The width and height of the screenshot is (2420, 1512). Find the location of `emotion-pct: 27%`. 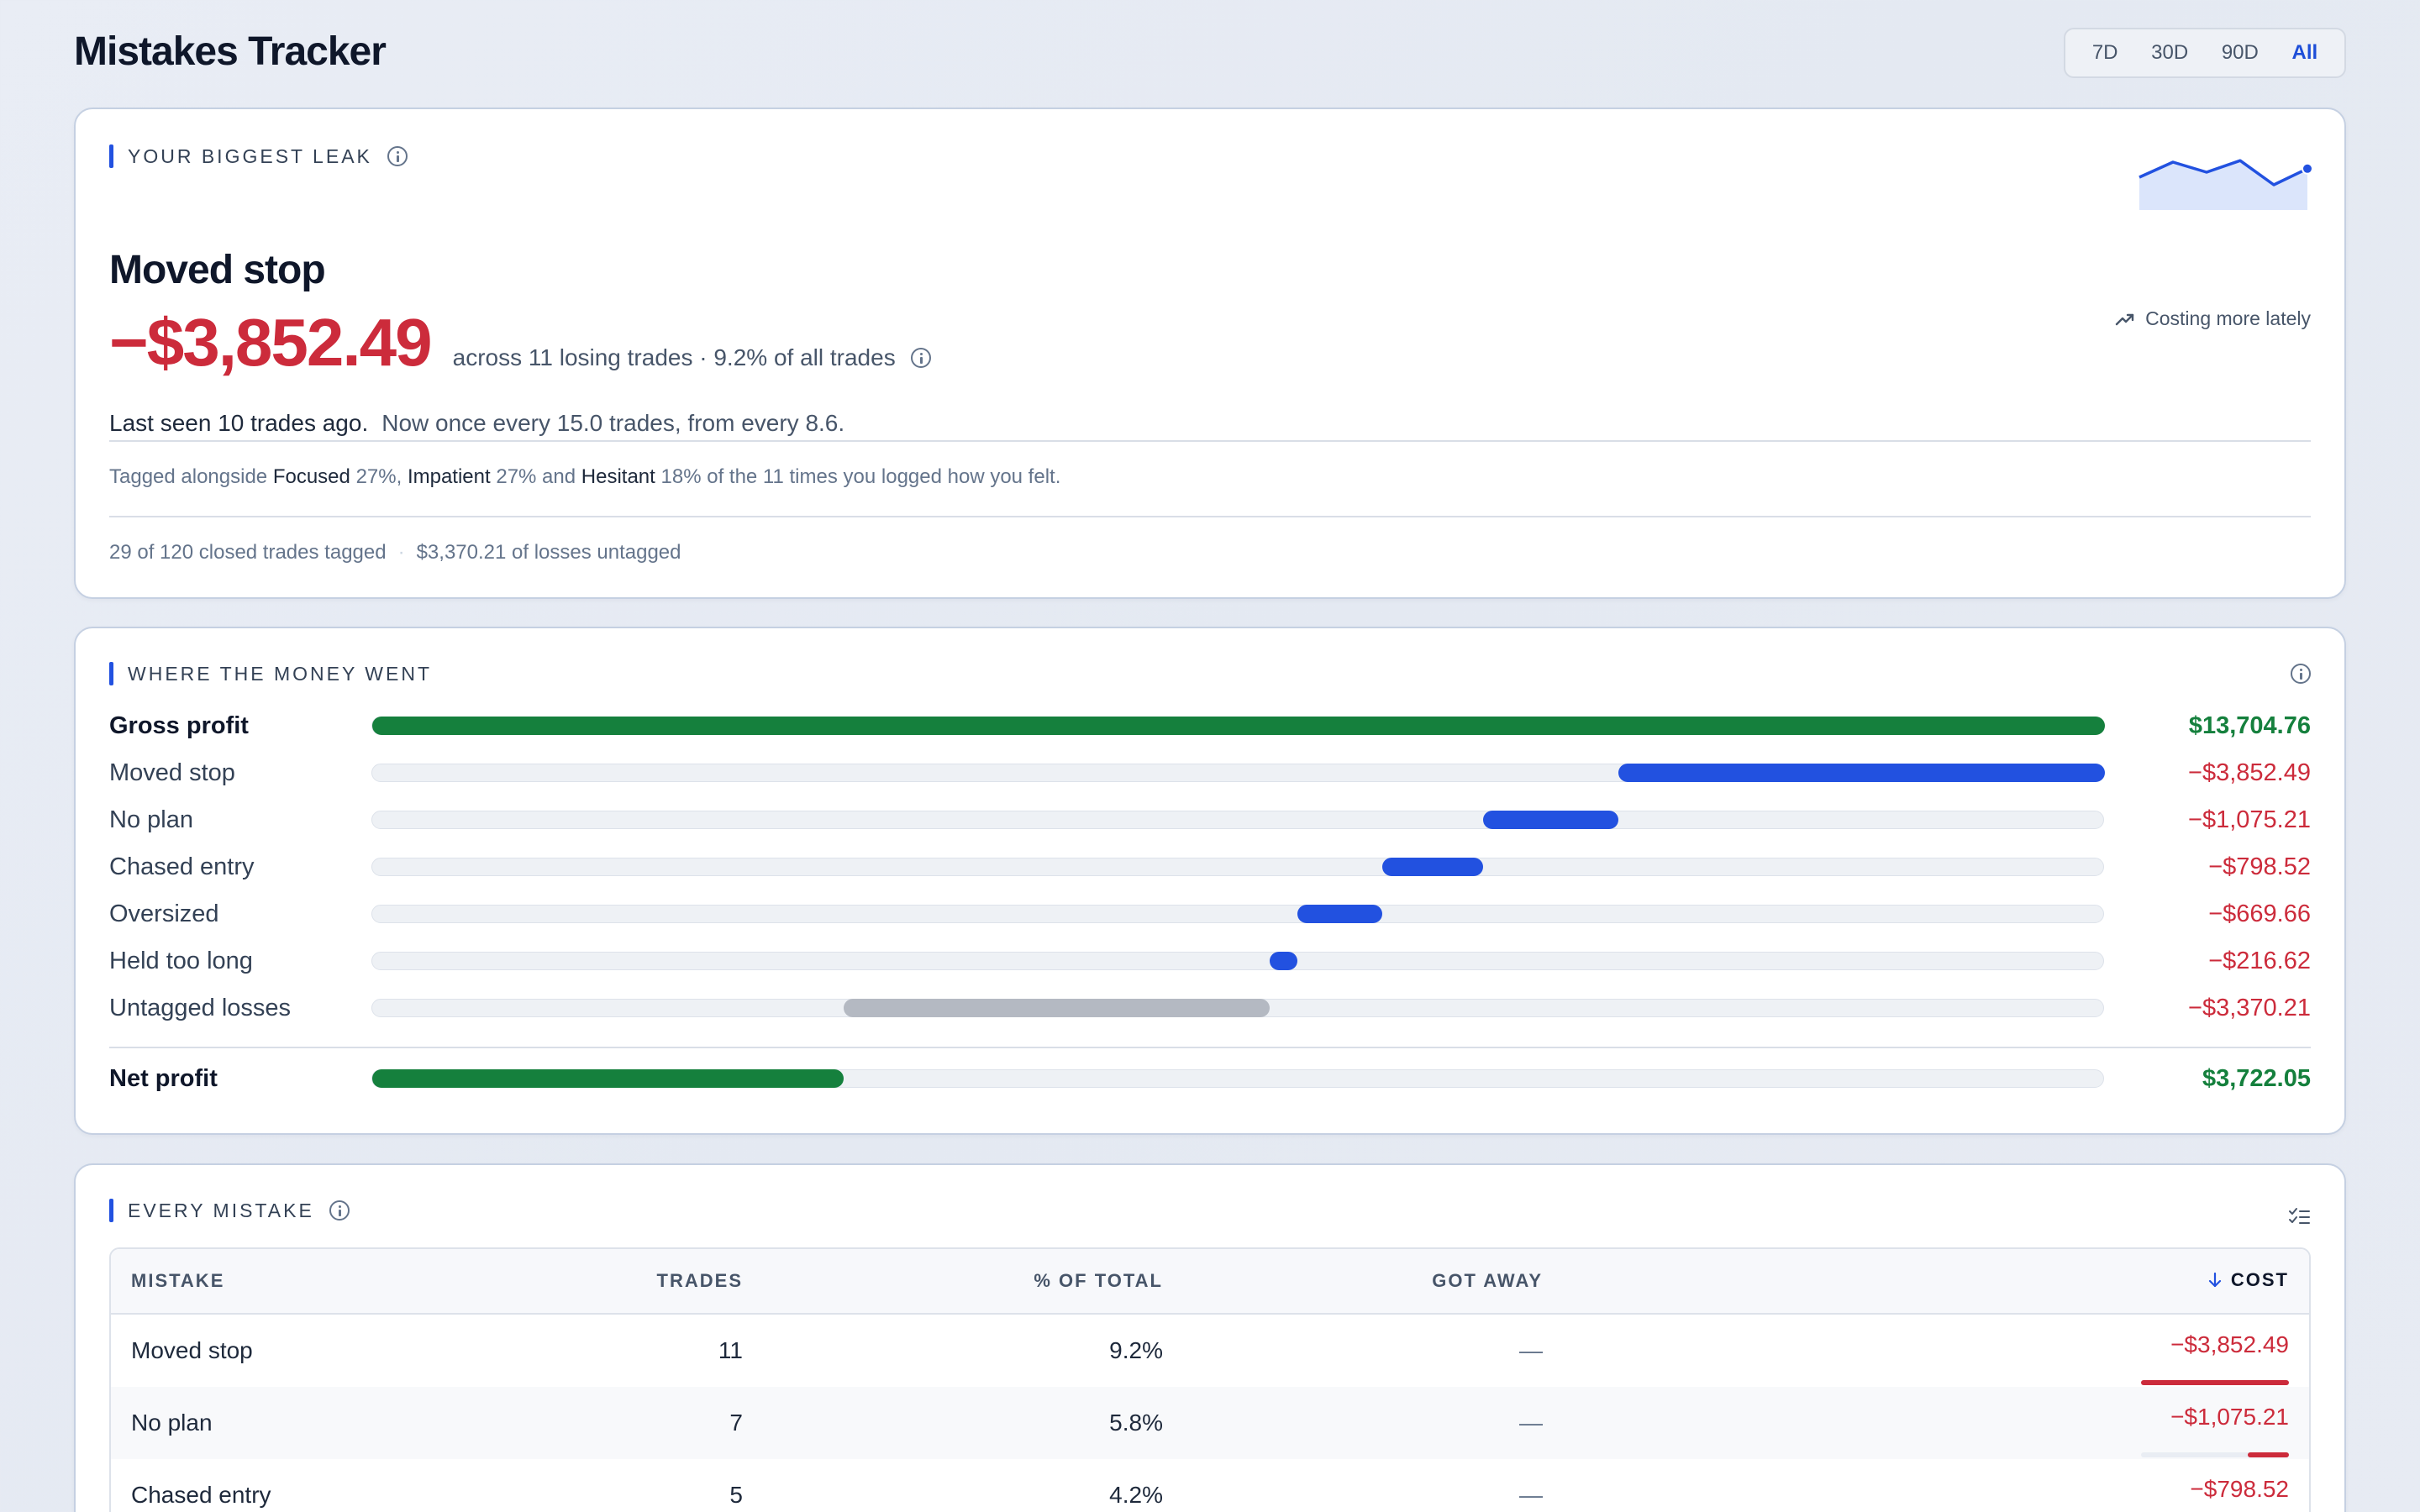

emotion-pct: 27% is located at coordinates (516, 476).